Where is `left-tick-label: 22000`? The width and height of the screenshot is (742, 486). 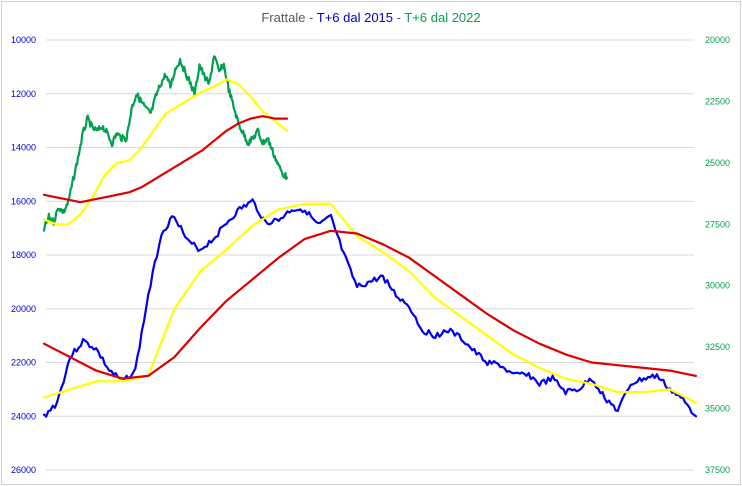
left-tick-label: 22000 is located at coordinates (23, 363).